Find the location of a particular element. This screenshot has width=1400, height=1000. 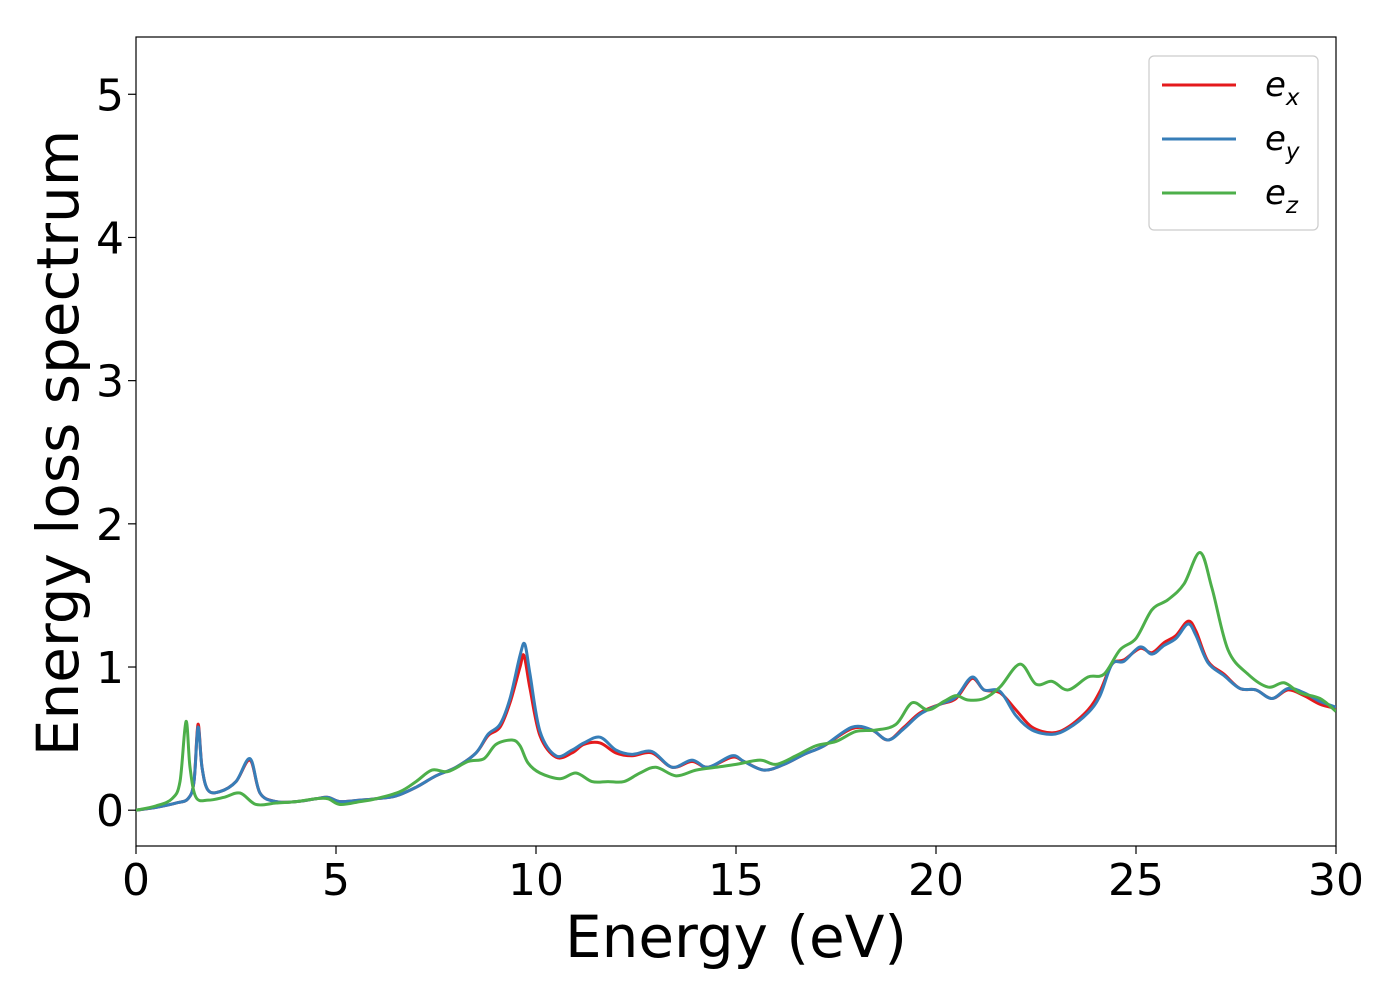

y-tick-label: 4 is located at coordinates (110, 238).